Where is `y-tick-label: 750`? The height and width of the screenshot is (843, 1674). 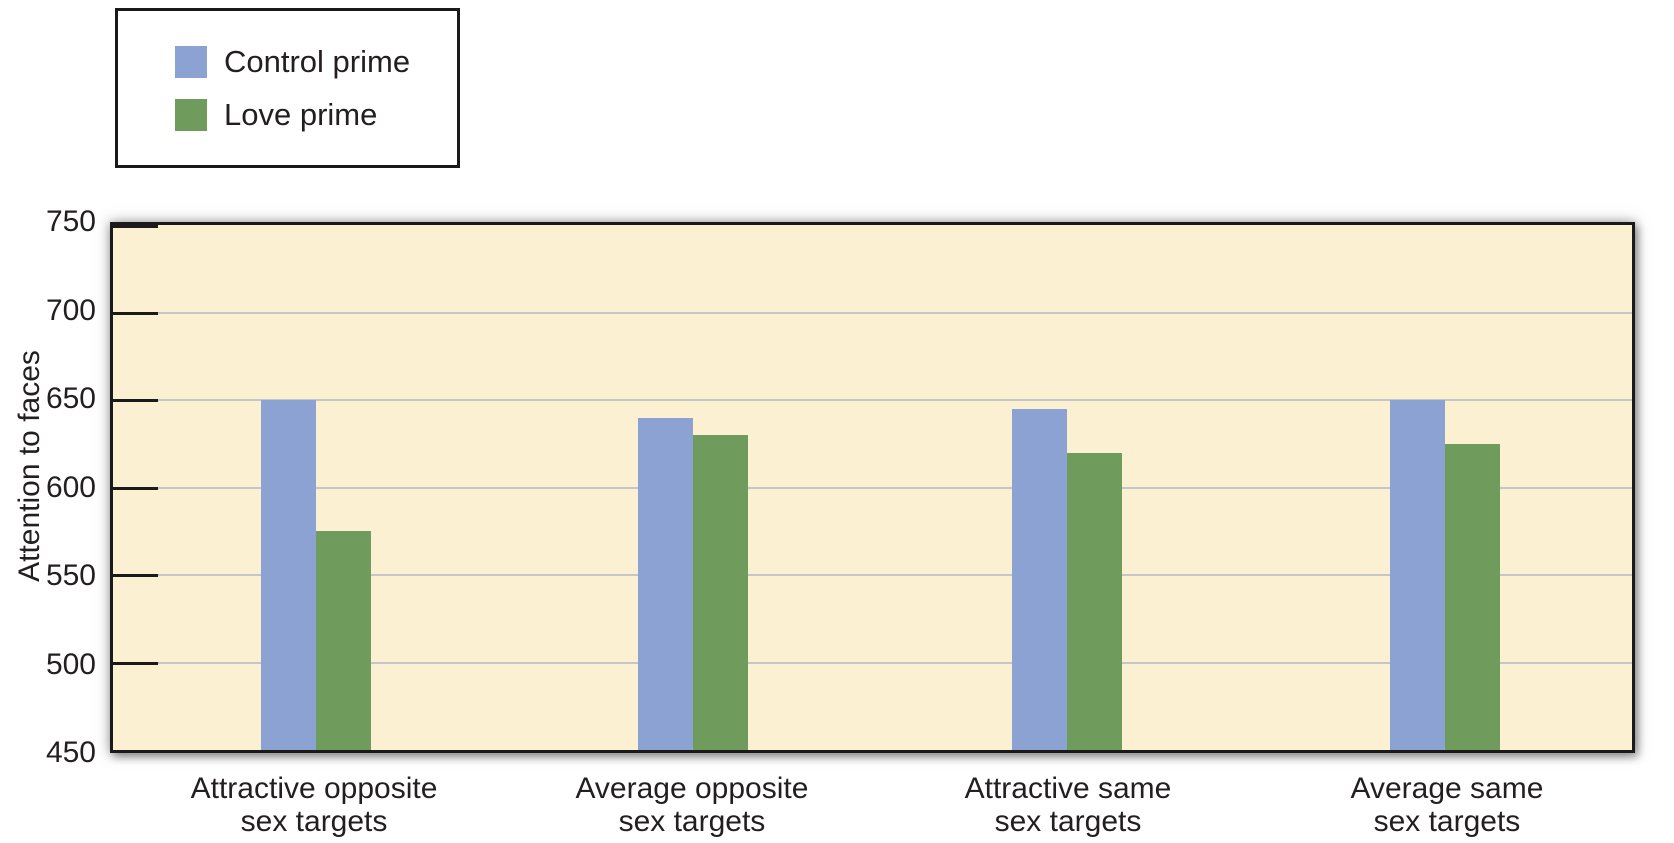
y-tick-label: 750 is located at coordinates (70, 221).